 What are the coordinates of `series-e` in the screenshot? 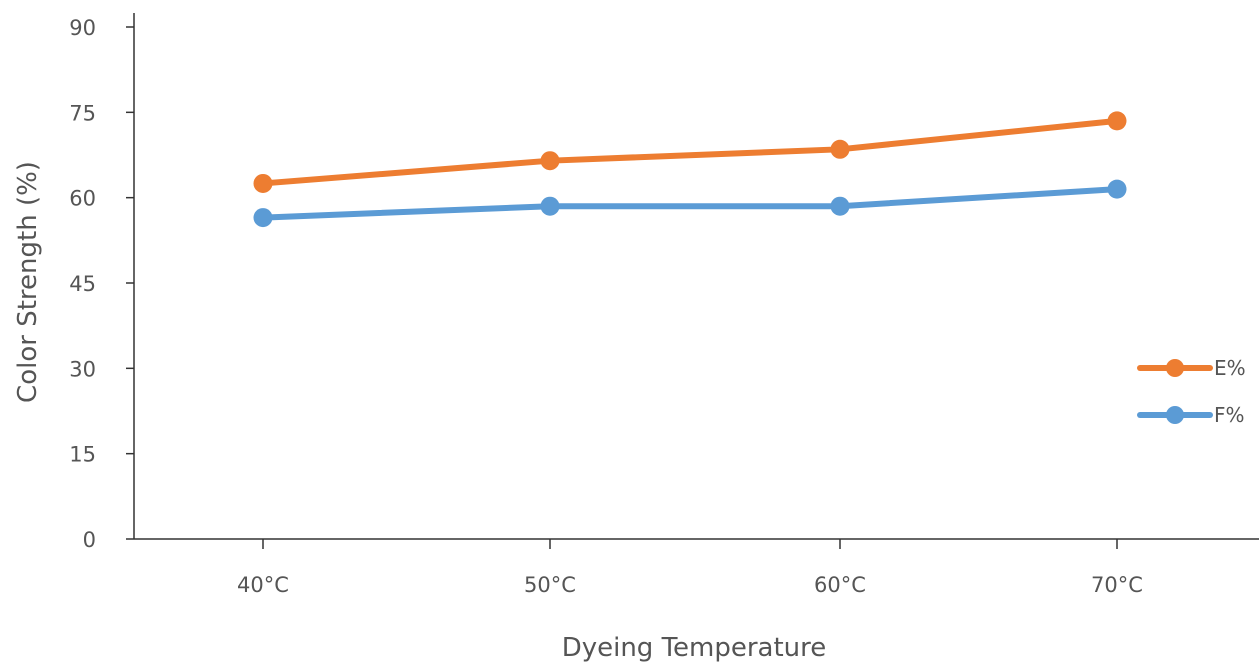 It's located at (690, 152).